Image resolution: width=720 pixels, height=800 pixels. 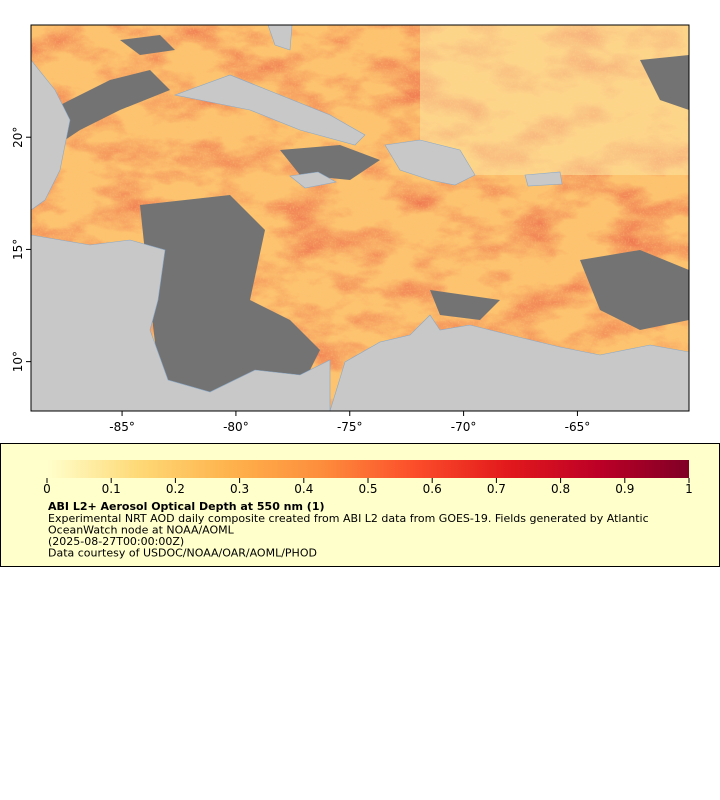 I want to click on y-tick-label: 20°, so click(x=18, y=137).